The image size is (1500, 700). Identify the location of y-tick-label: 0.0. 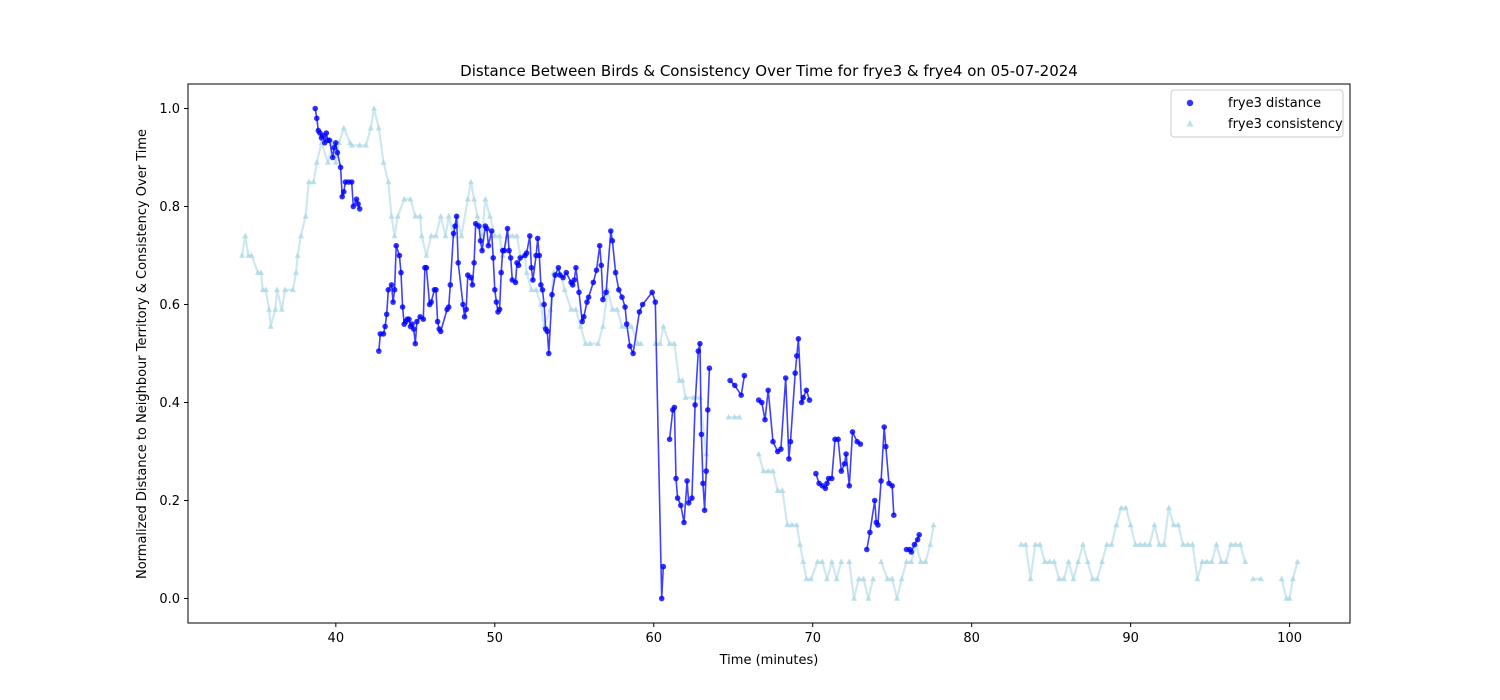
(169, 599).